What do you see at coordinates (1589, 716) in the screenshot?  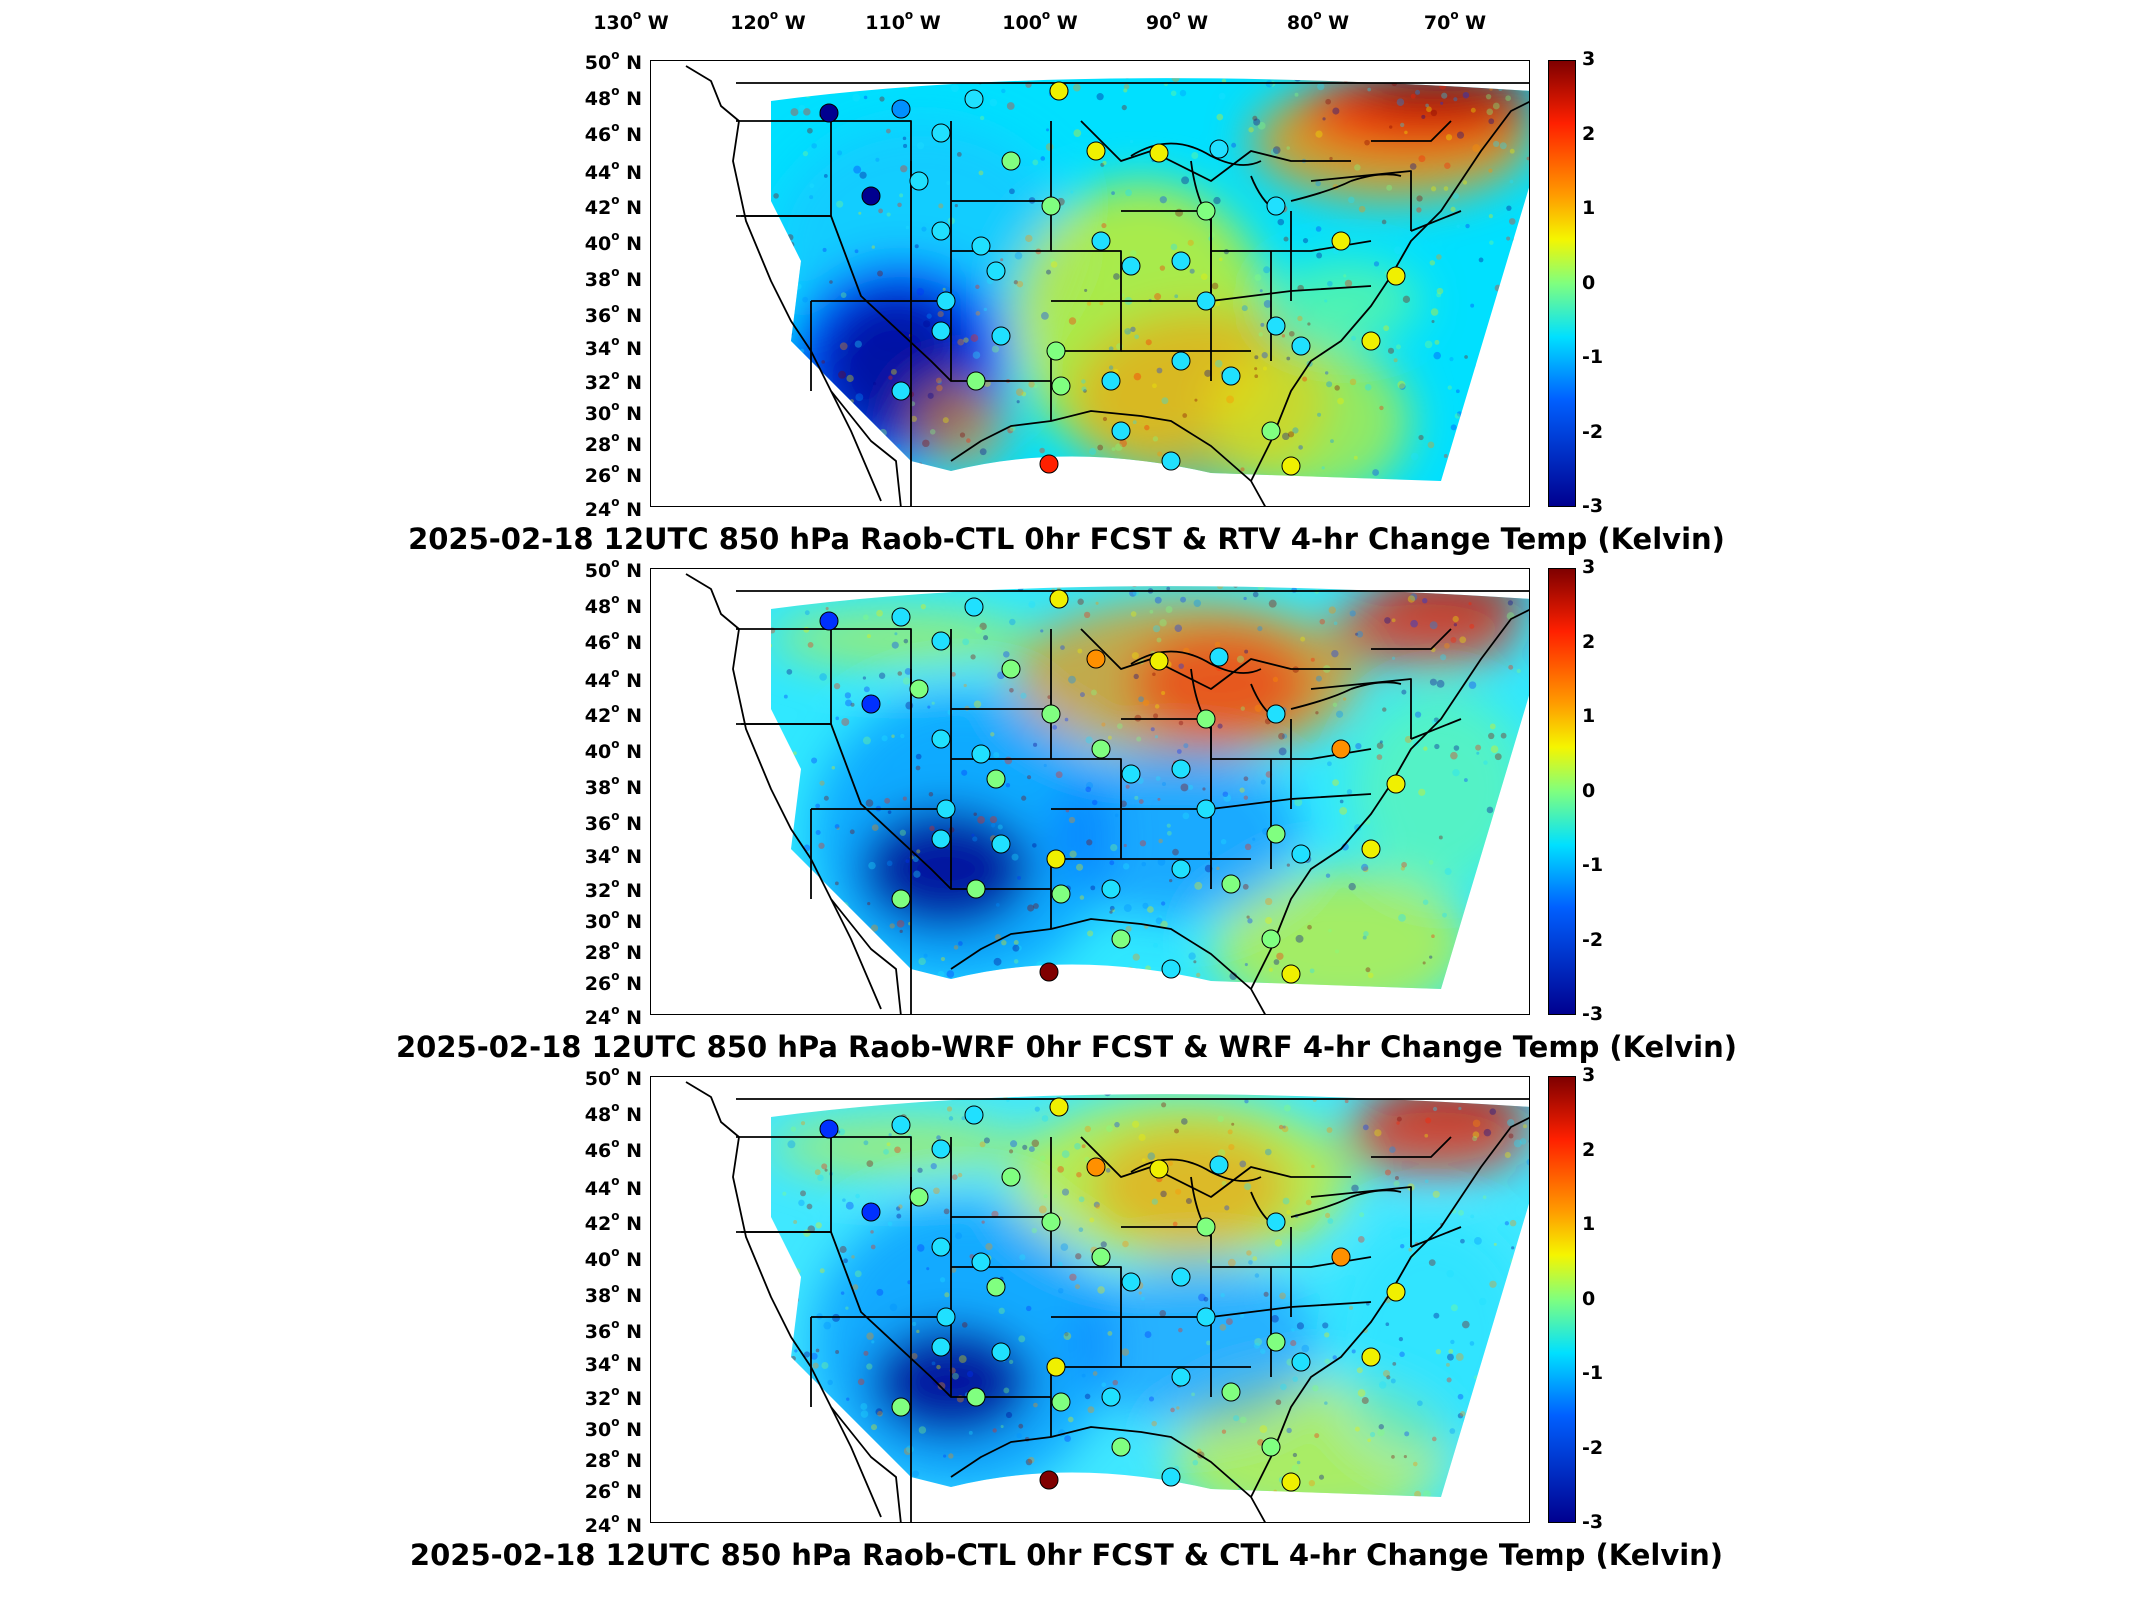 I see `colorbar-tick-label: 1` at bounding box center [1589, 716].